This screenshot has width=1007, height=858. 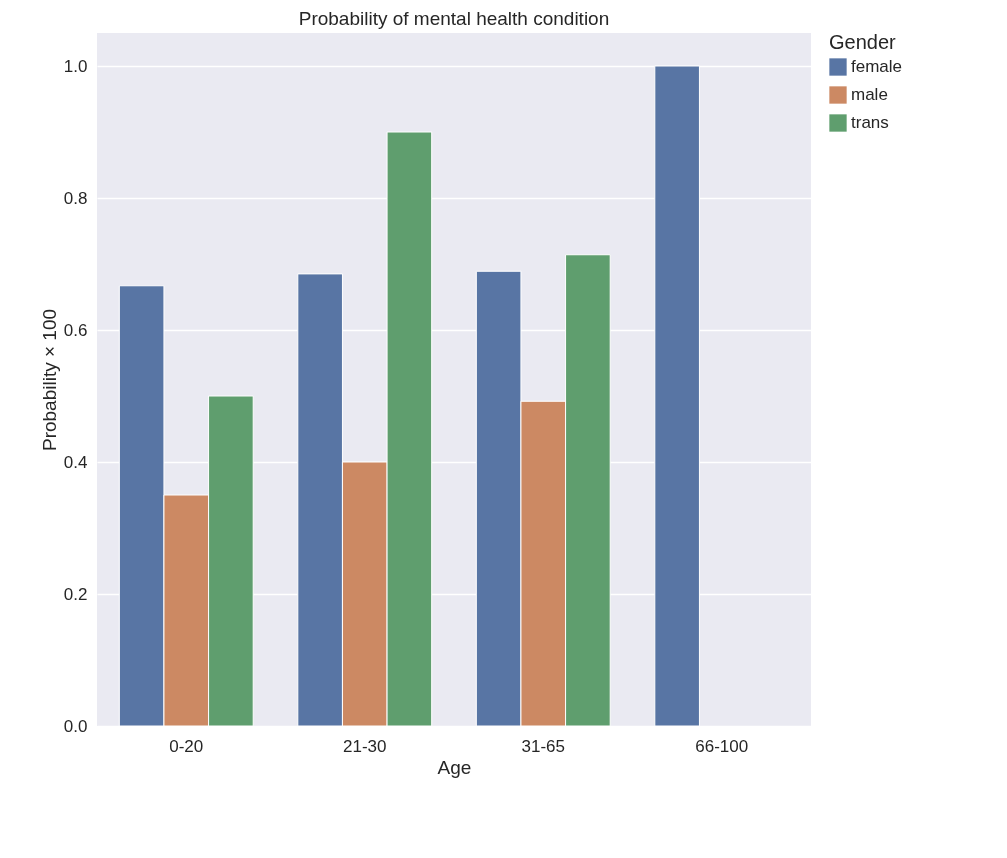 I want to click on y-tick-label: 0.4, so click(x=75, y=462).